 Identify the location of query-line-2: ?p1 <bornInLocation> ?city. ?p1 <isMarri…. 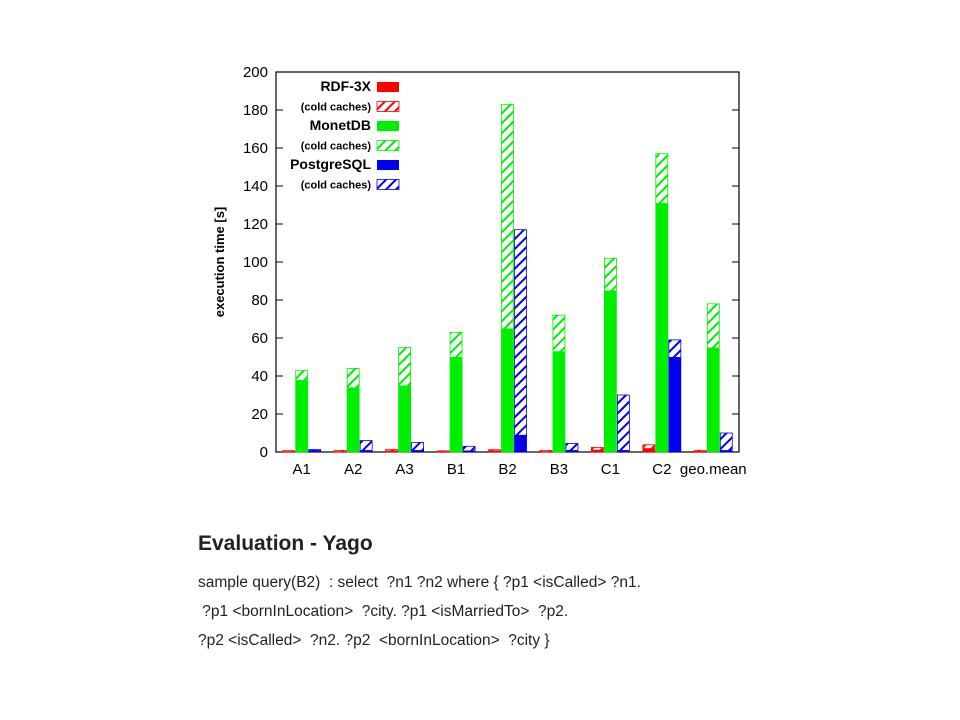
(383, 611).